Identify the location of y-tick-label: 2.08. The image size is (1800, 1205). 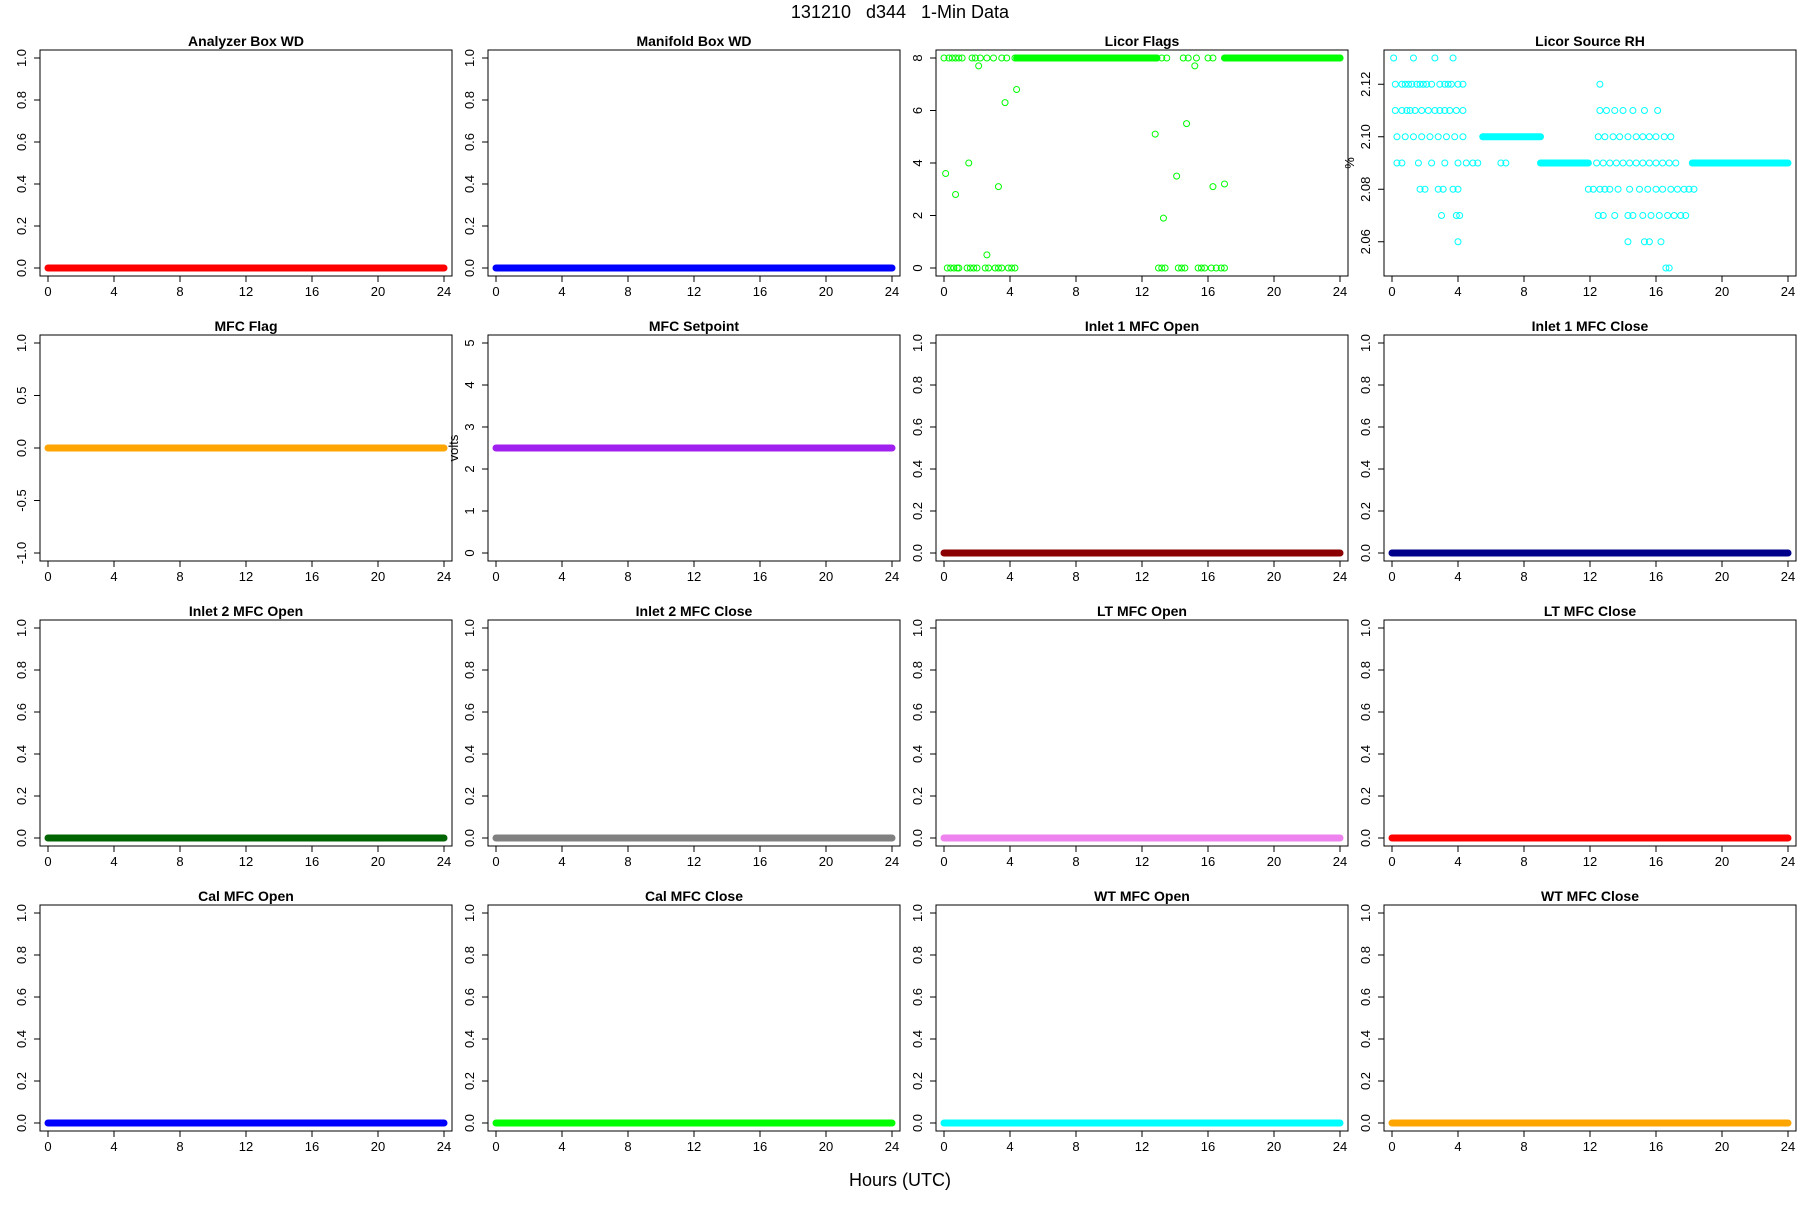
(1365, 189).